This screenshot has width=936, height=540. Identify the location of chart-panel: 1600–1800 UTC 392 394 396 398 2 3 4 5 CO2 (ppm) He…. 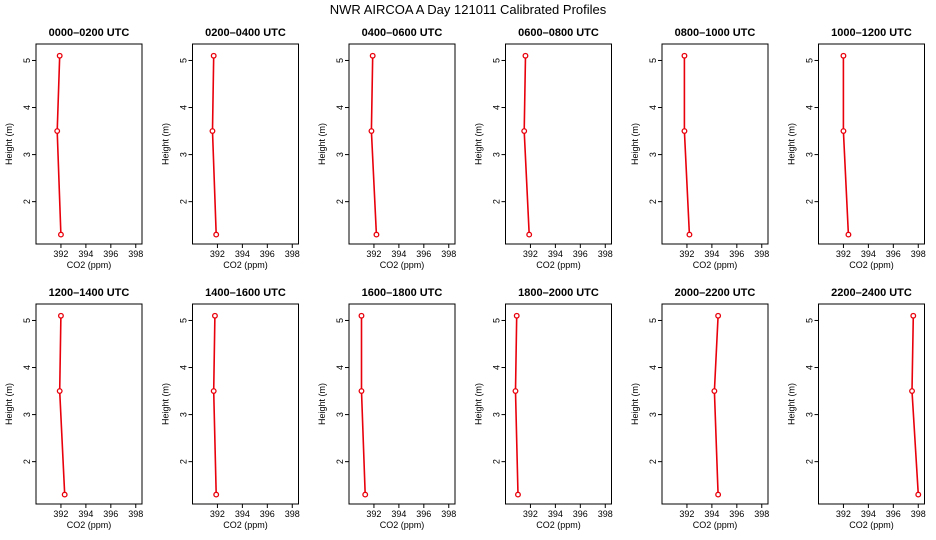
(386, 408).